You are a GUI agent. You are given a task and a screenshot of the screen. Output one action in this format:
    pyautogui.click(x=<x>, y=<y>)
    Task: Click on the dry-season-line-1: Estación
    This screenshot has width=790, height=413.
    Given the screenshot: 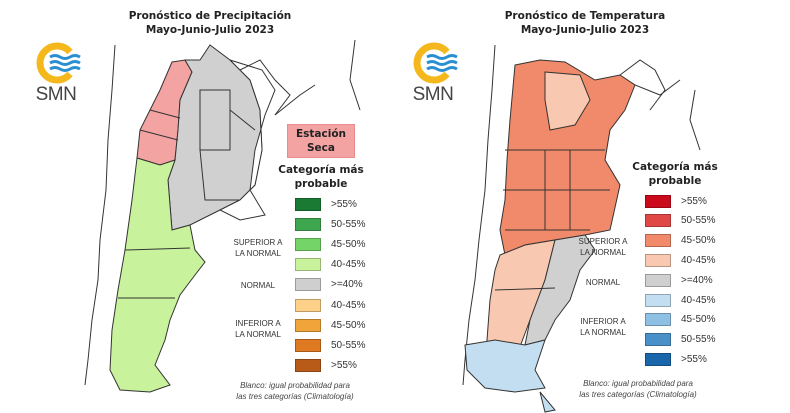 What is the action you would take?
    pyautogui.click(x=321, y=134)
    